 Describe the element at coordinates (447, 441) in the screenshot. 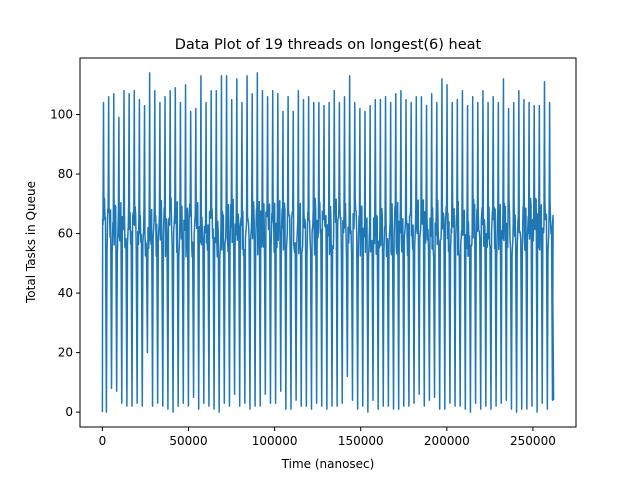

I see `x-tick-label: 200000` at that location.